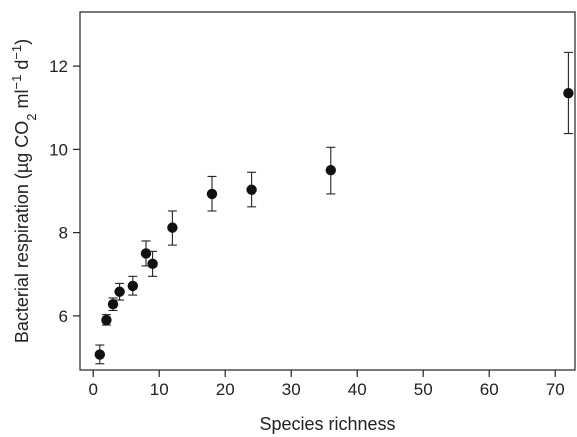 This screenshot has height=437, width=577. I want to click on y-axis-label-mid: ml, so click(22, 101).